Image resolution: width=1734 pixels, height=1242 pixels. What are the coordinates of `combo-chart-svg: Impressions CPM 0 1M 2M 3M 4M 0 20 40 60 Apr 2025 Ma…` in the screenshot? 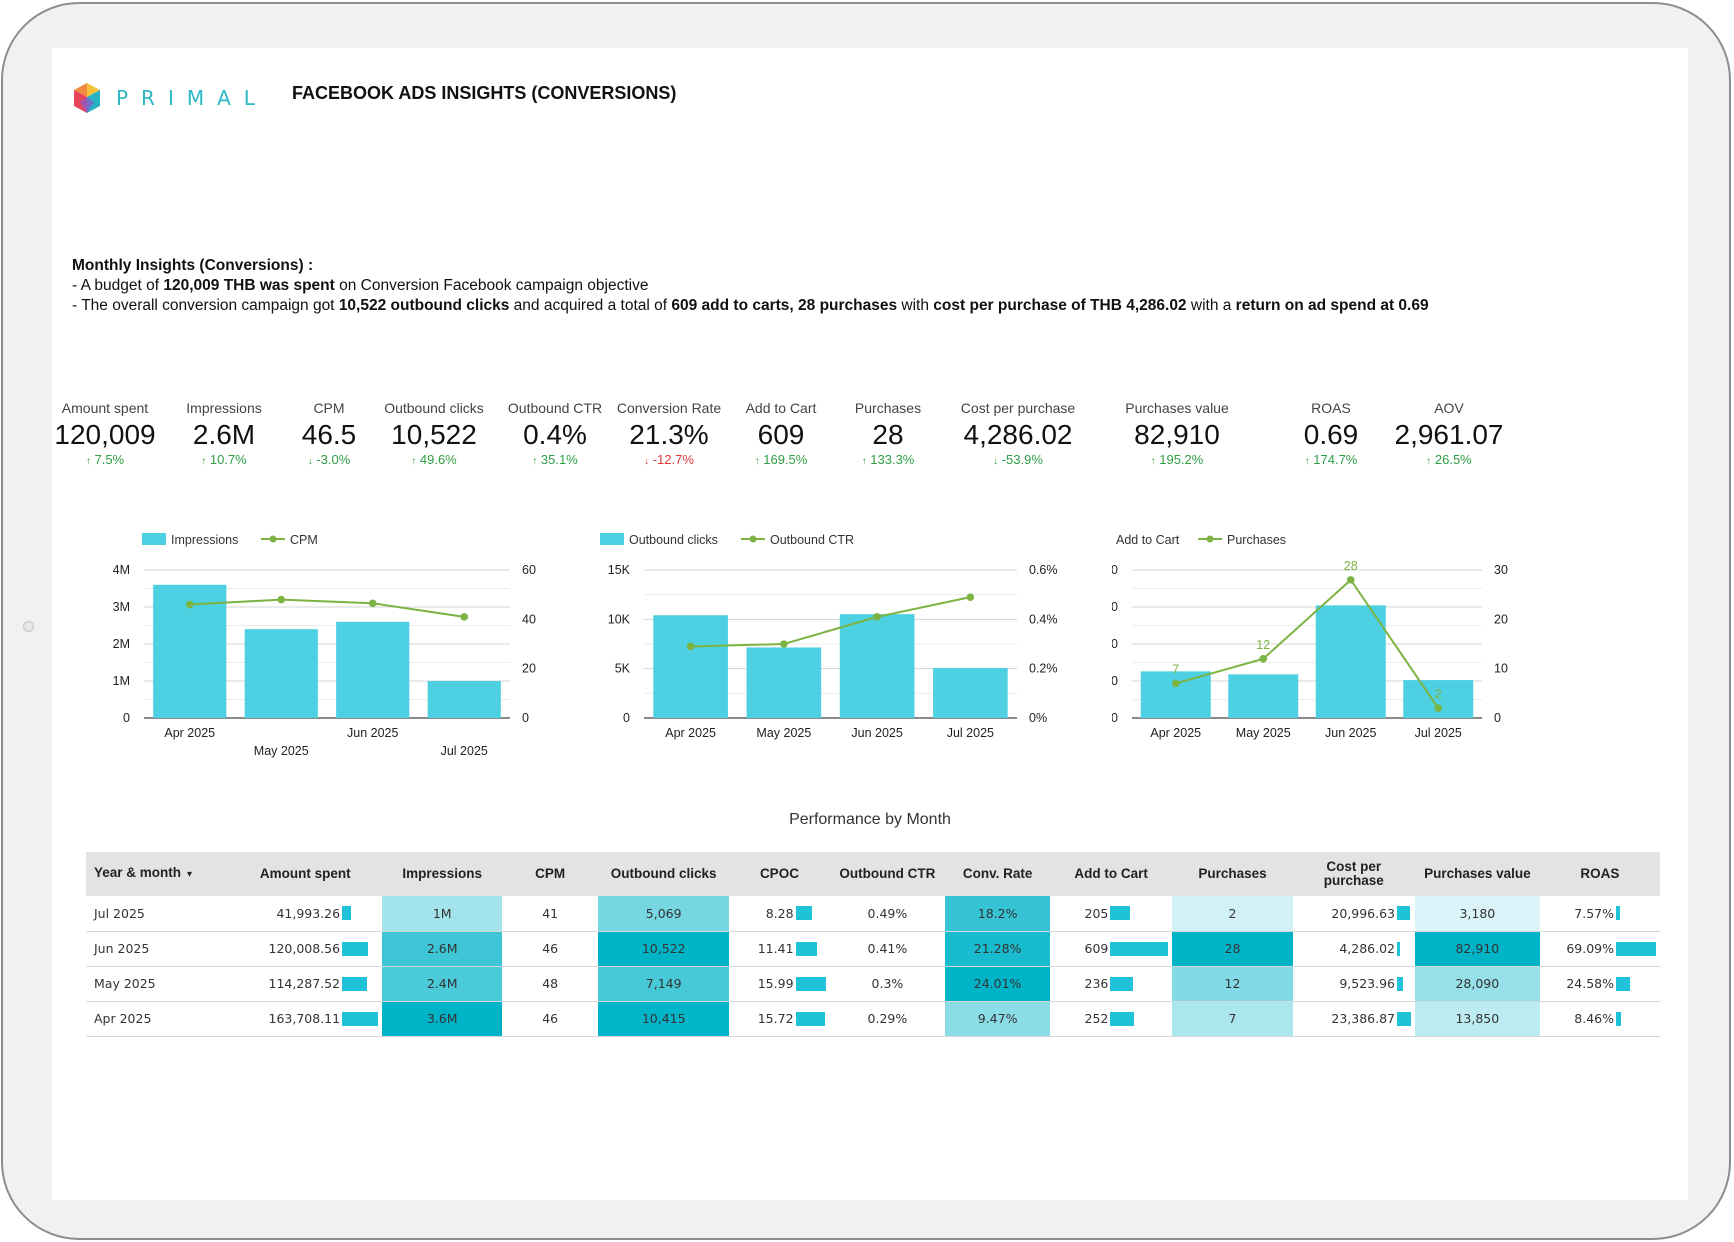 It's located at (324, 645).